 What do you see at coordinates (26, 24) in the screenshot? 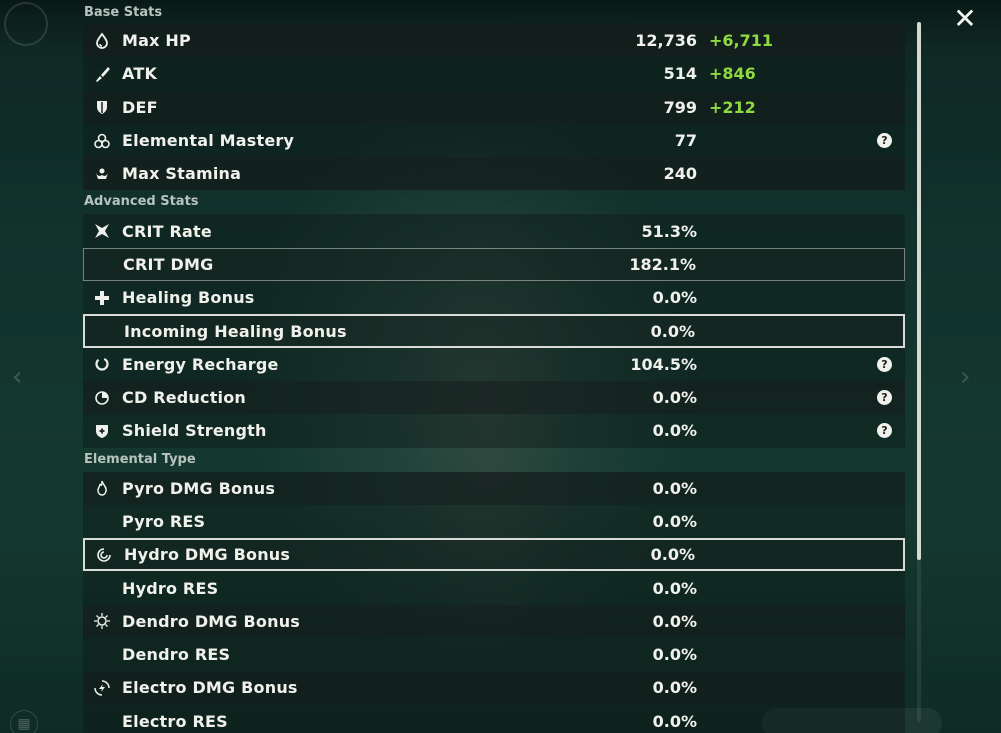
I see `menu-emblem-icon` at bounding box center [26, 24].